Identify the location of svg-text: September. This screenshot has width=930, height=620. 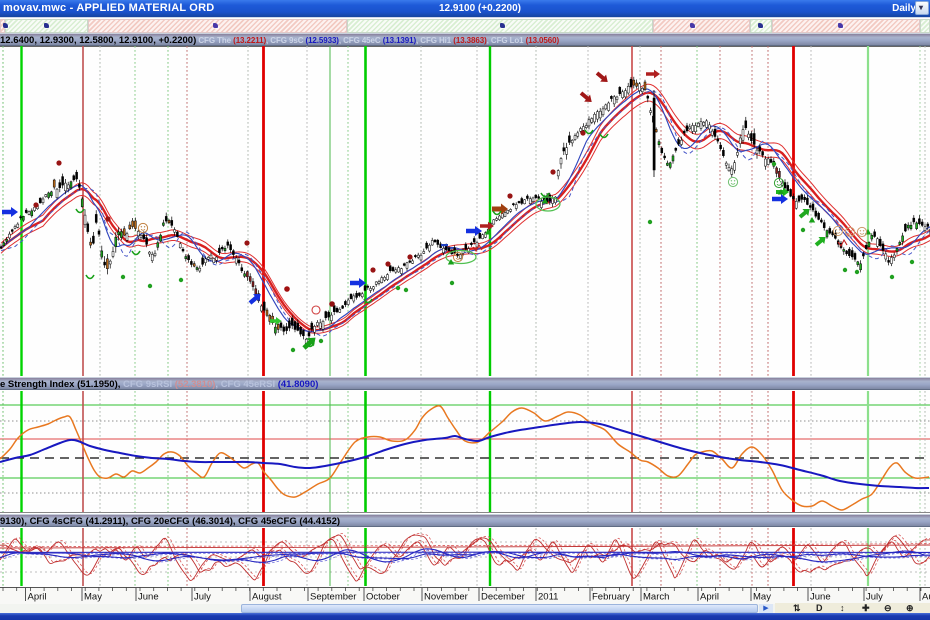
(333, 597).